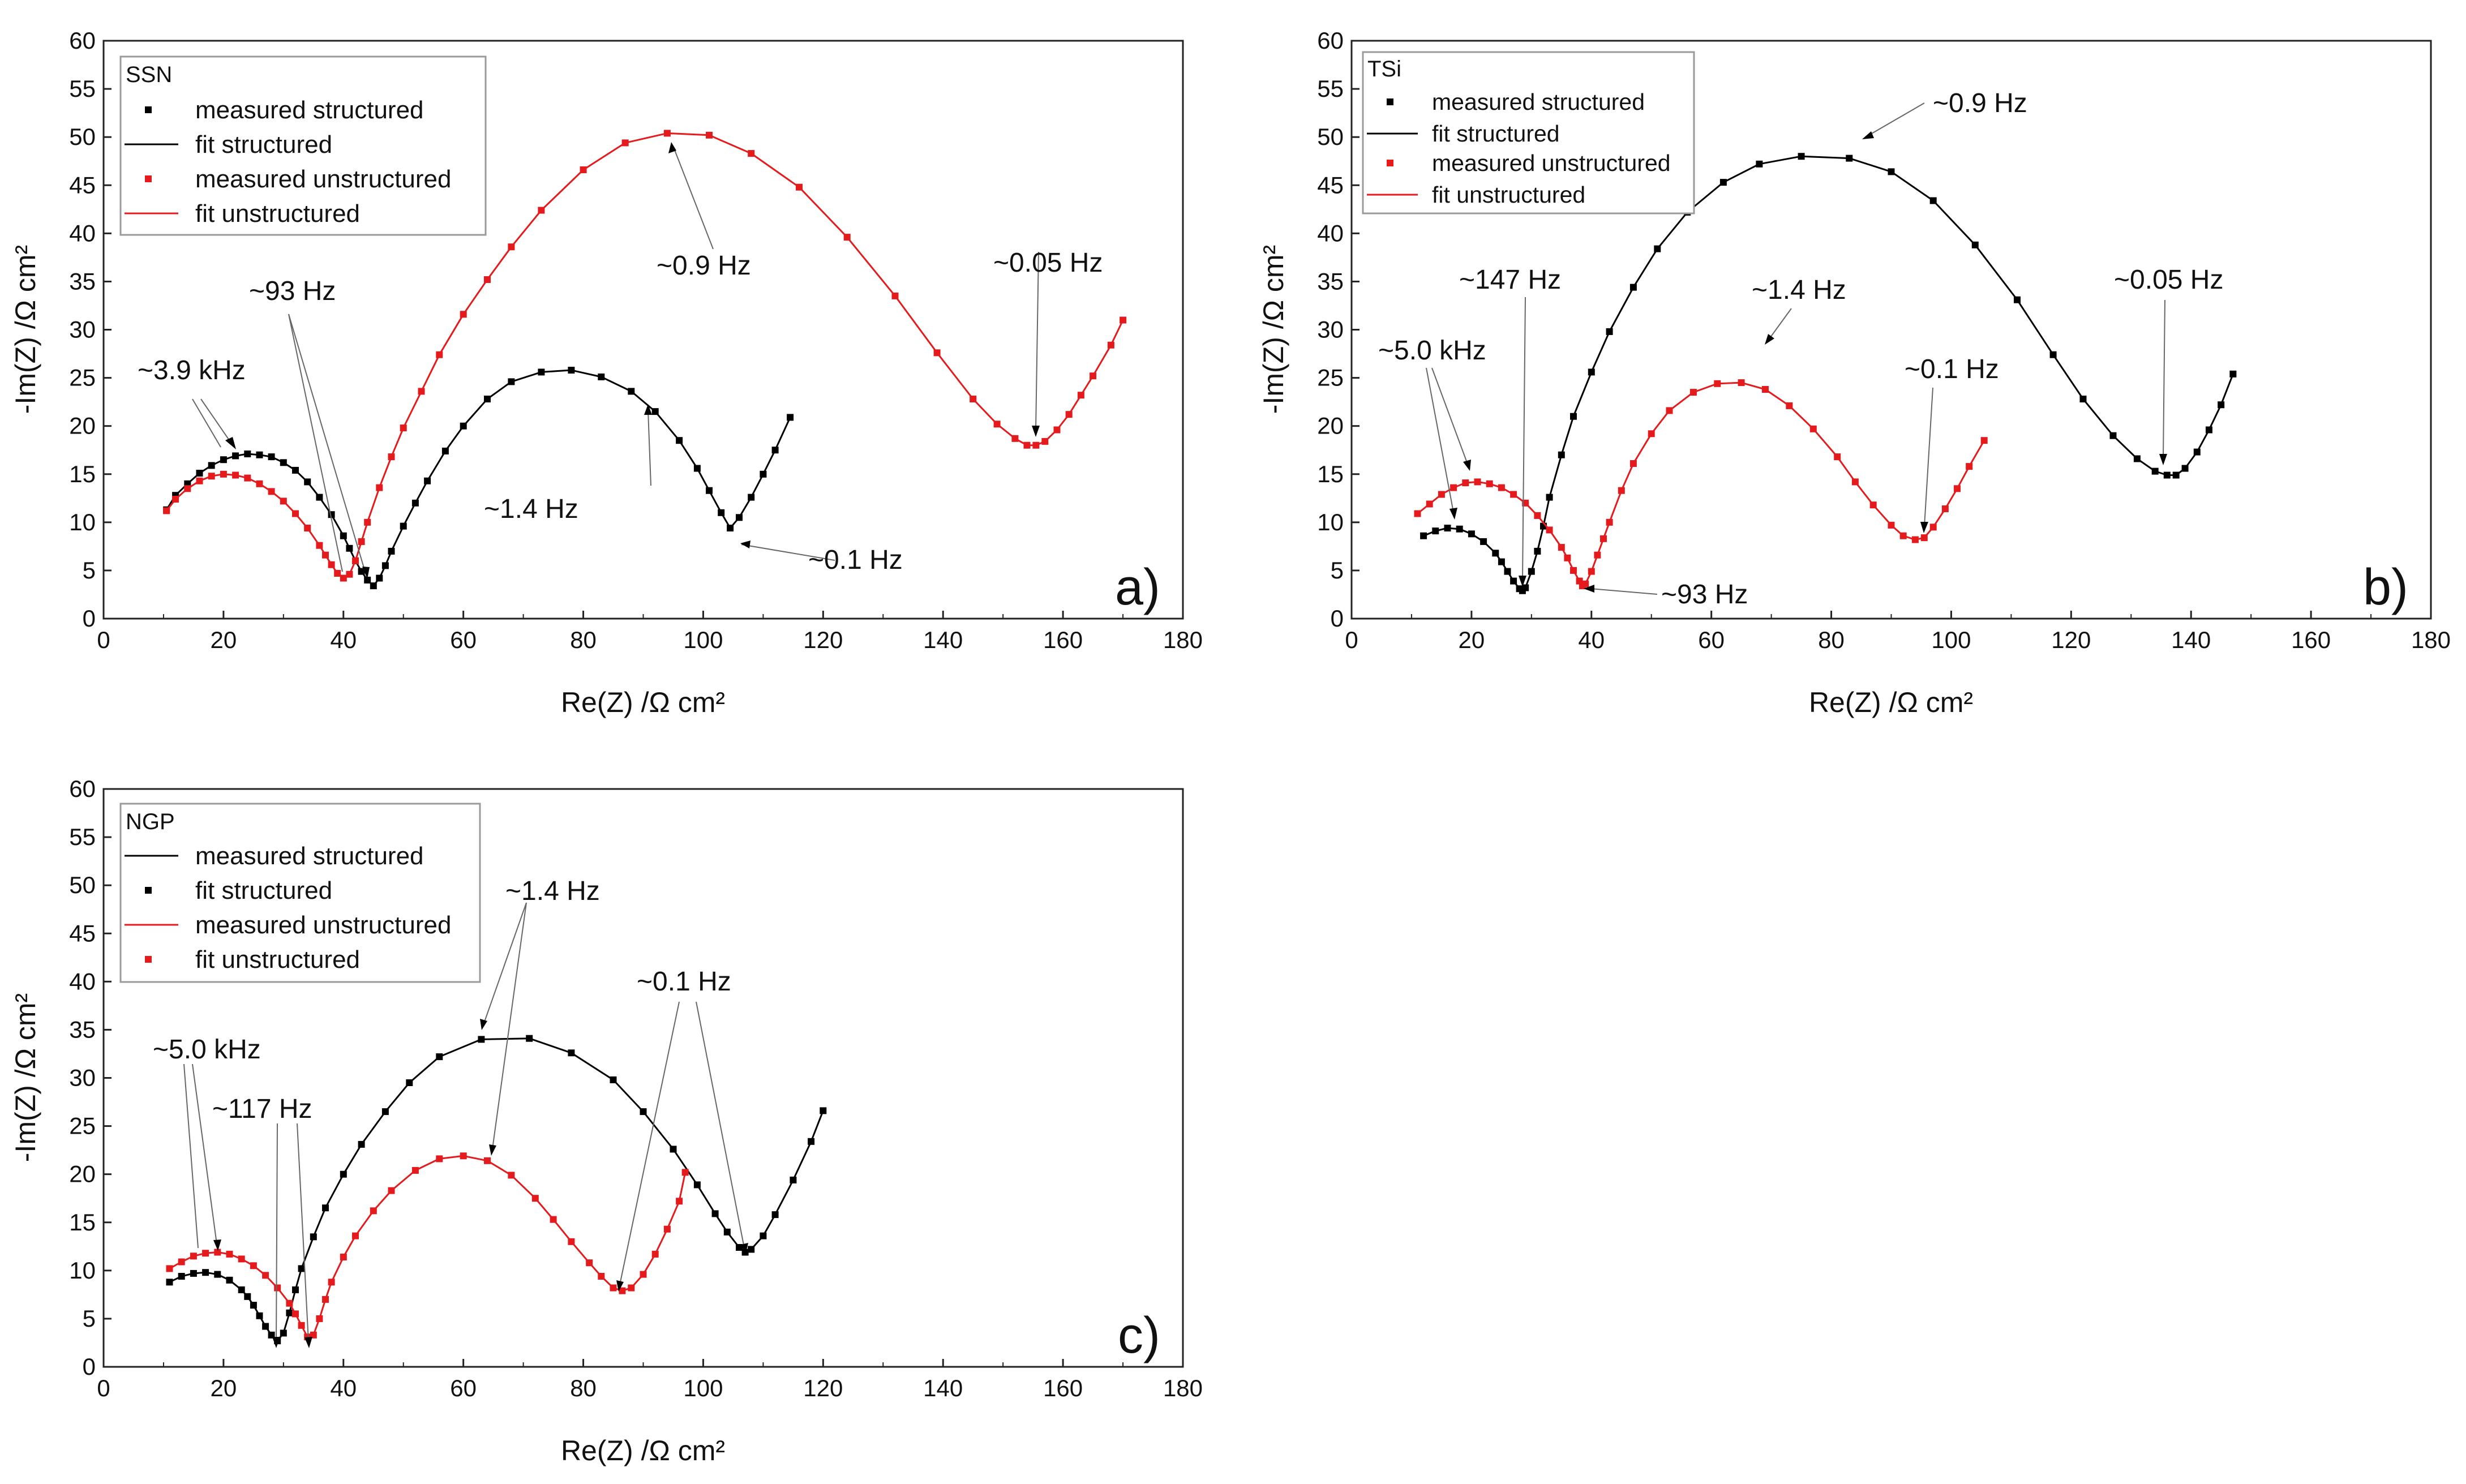  I want to click on x-tick-label: 60, so click(464, 640).